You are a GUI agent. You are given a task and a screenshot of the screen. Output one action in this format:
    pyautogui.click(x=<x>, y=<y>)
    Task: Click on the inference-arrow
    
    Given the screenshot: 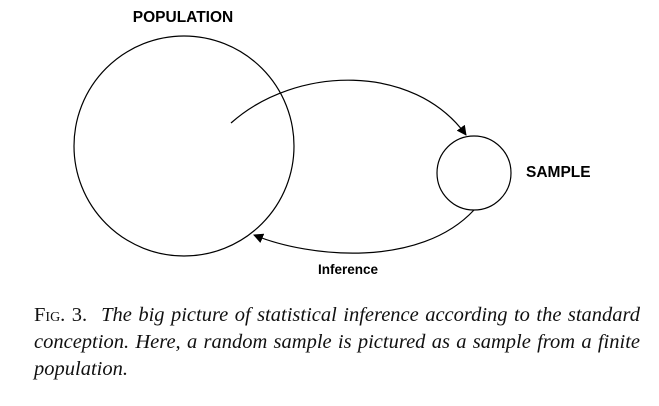 What is the action you would take?
    pyautogui.click(x=364, y=231)
    